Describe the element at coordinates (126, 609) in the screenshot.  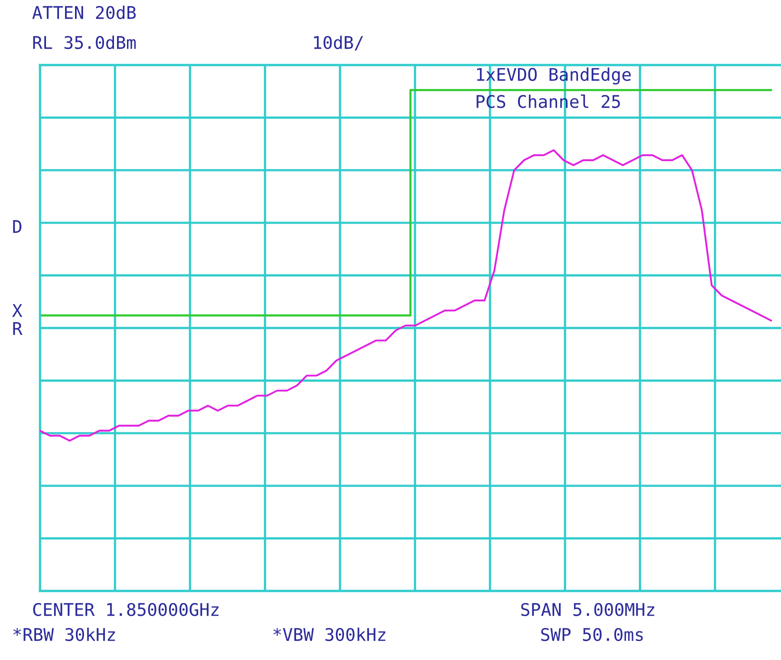
I see `text: CENTER 1.850000GHz` at that location.